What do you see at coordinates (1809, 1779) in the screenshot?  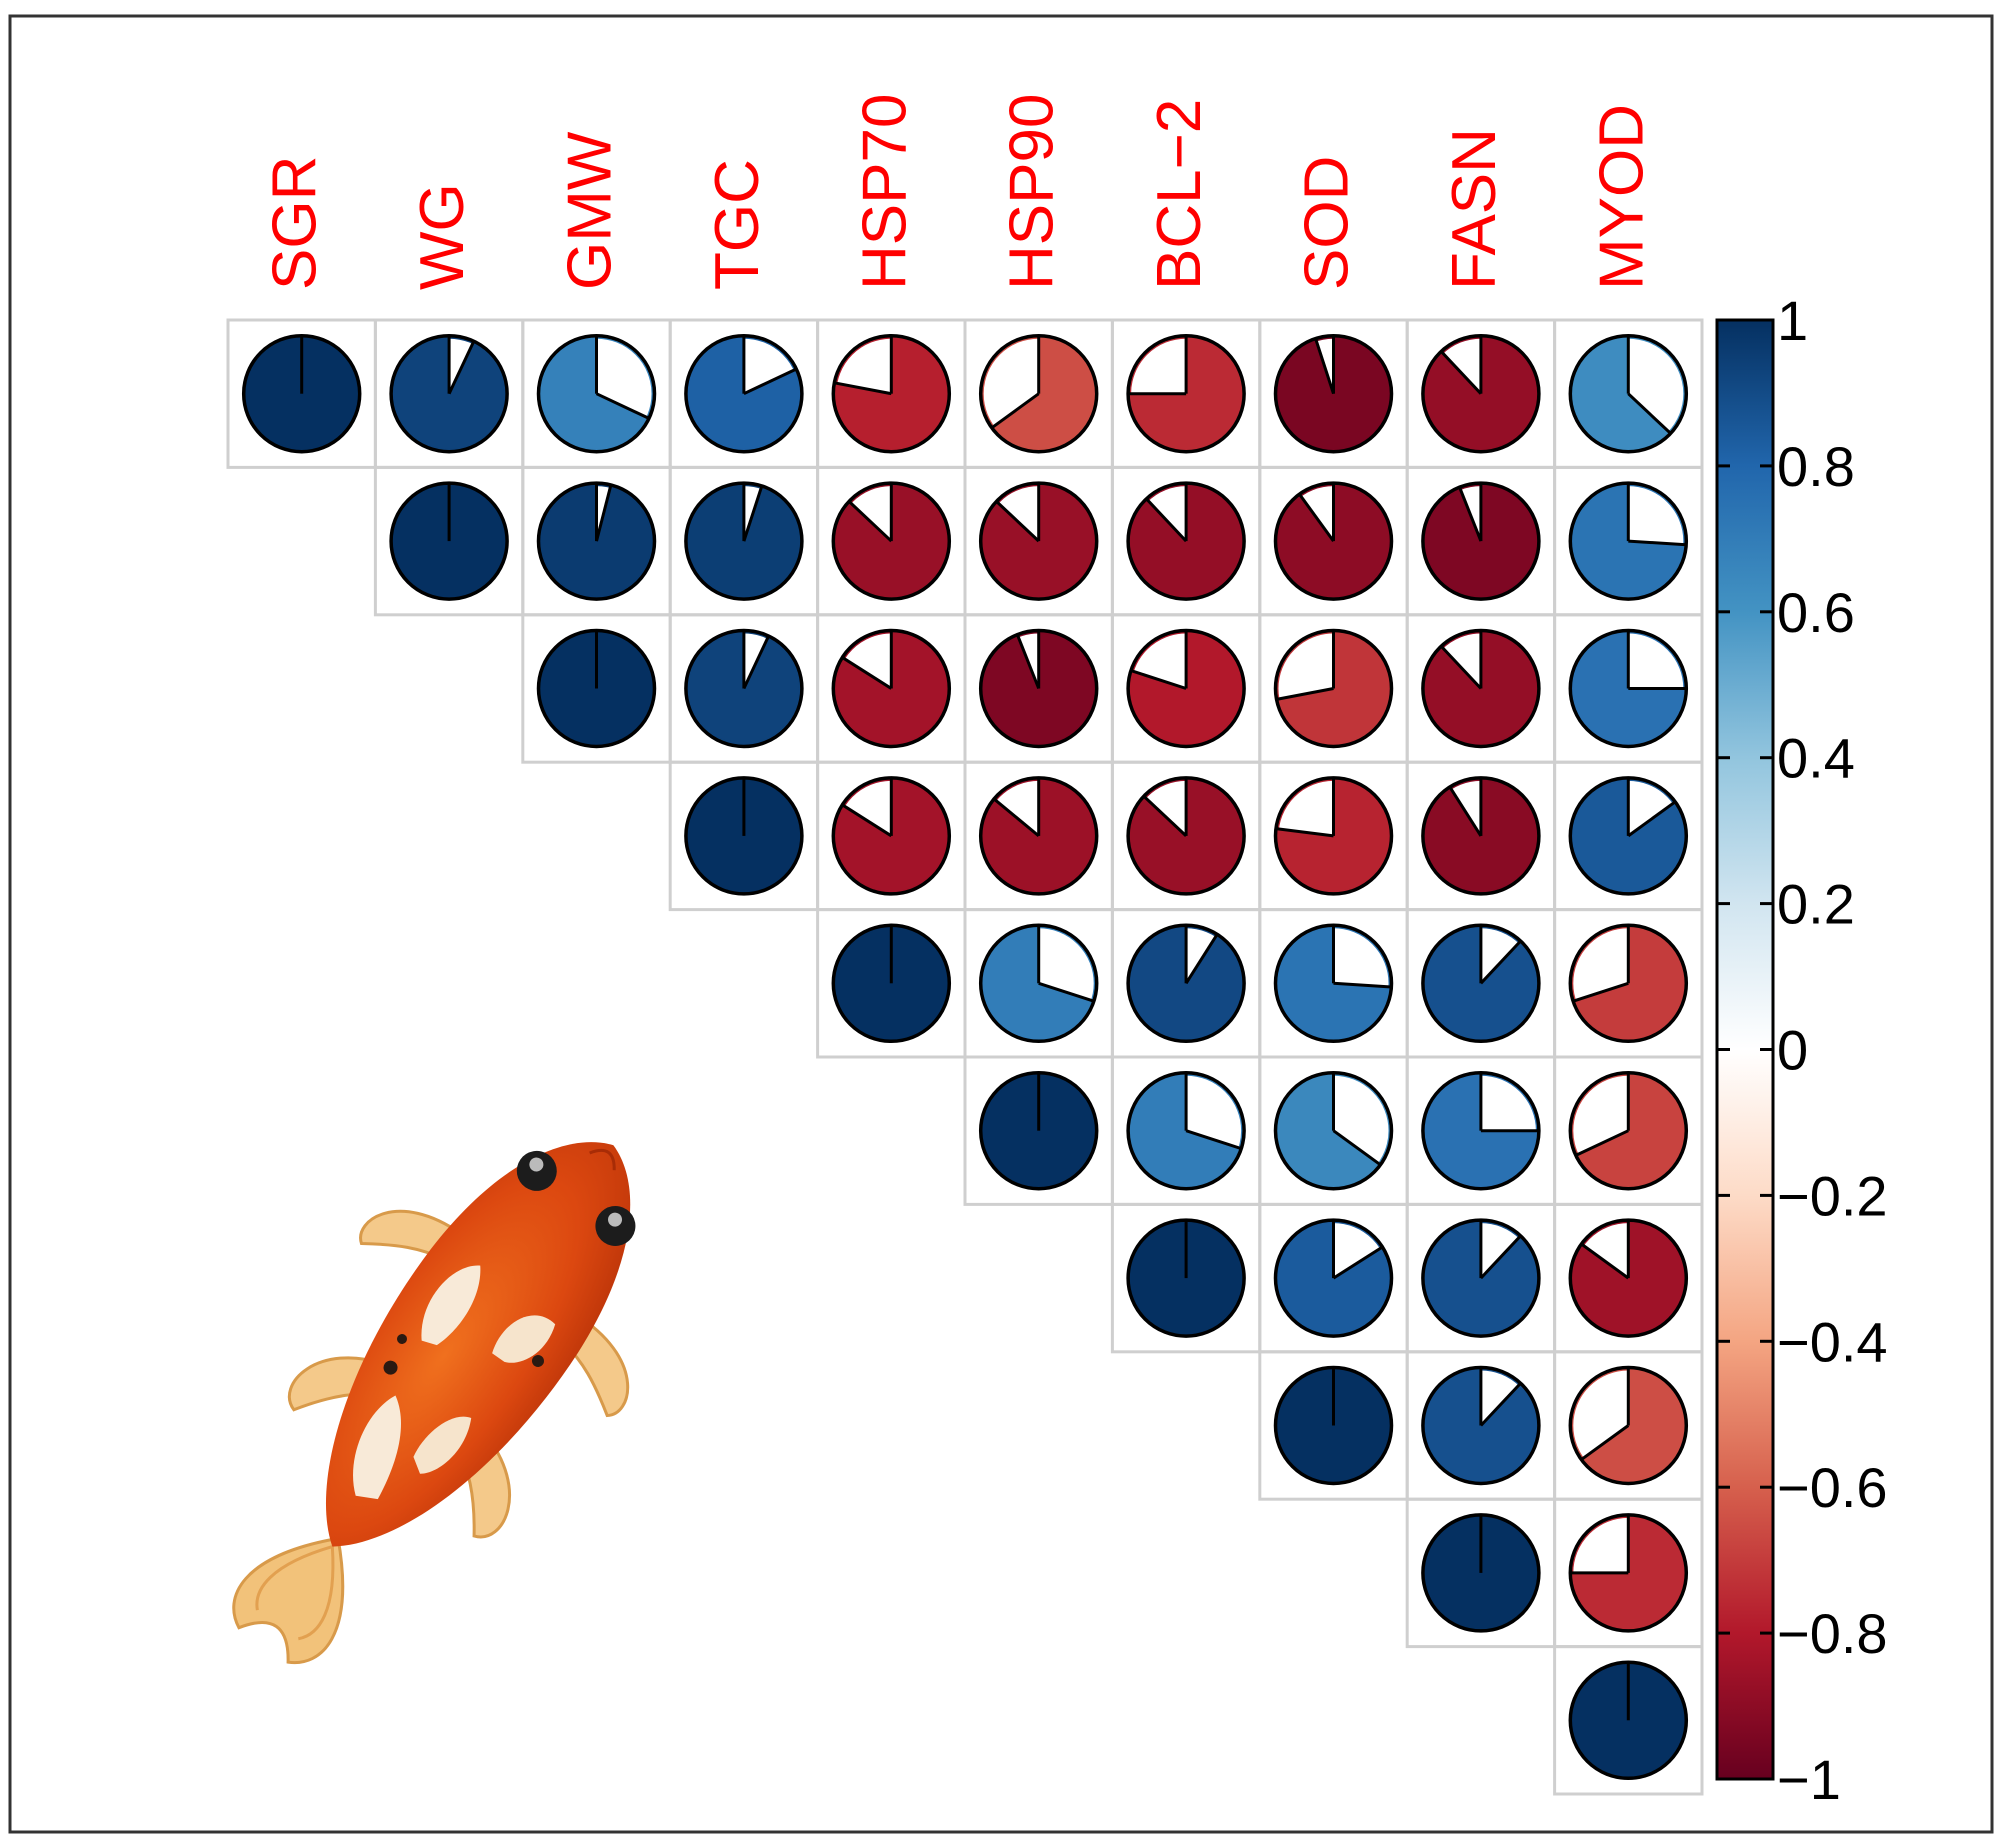 I see `colorbar-tick-label: −1` at bounding box center [1809, 1779].